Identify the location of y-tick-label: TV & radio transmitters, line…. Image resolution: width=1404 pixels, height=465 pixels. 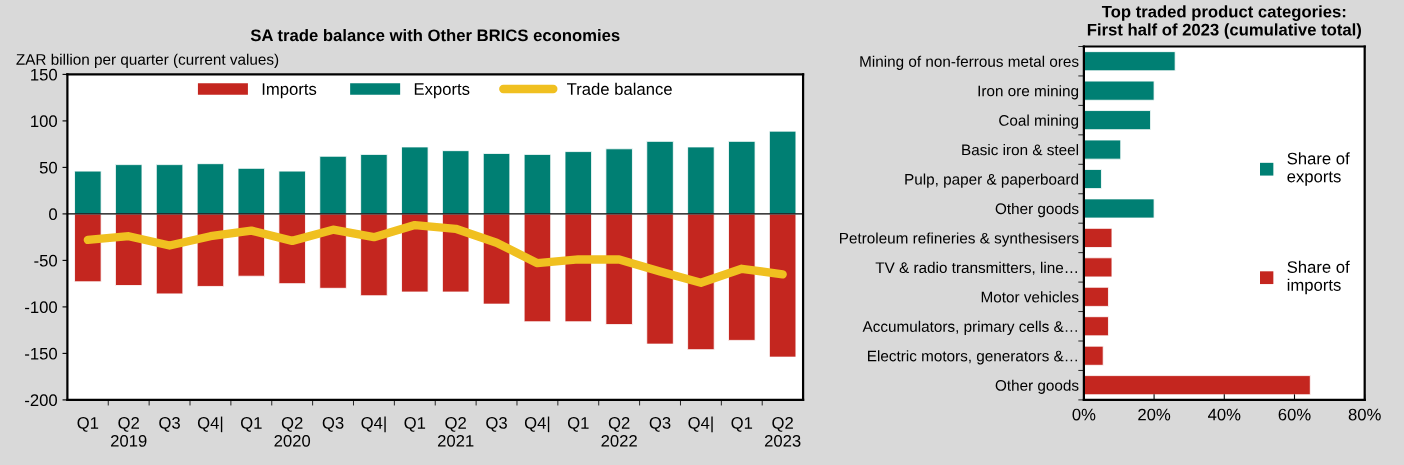
(976, 268).